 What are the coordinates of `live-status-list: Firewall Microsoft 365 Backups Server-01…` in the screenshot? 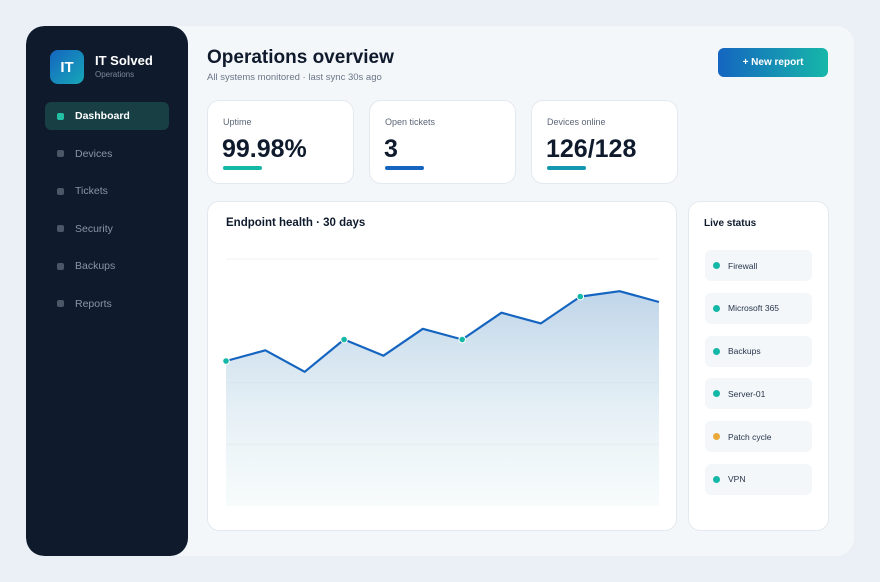 It's located at (758, 378).